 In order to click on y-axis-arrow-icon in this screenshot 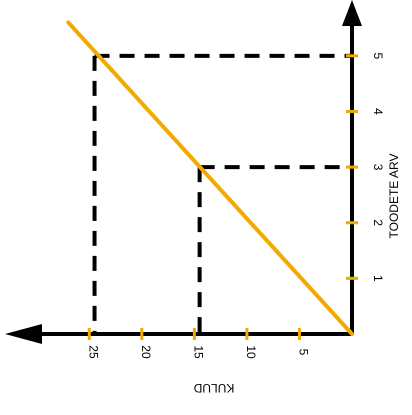, I will do `click(352, 13)`.